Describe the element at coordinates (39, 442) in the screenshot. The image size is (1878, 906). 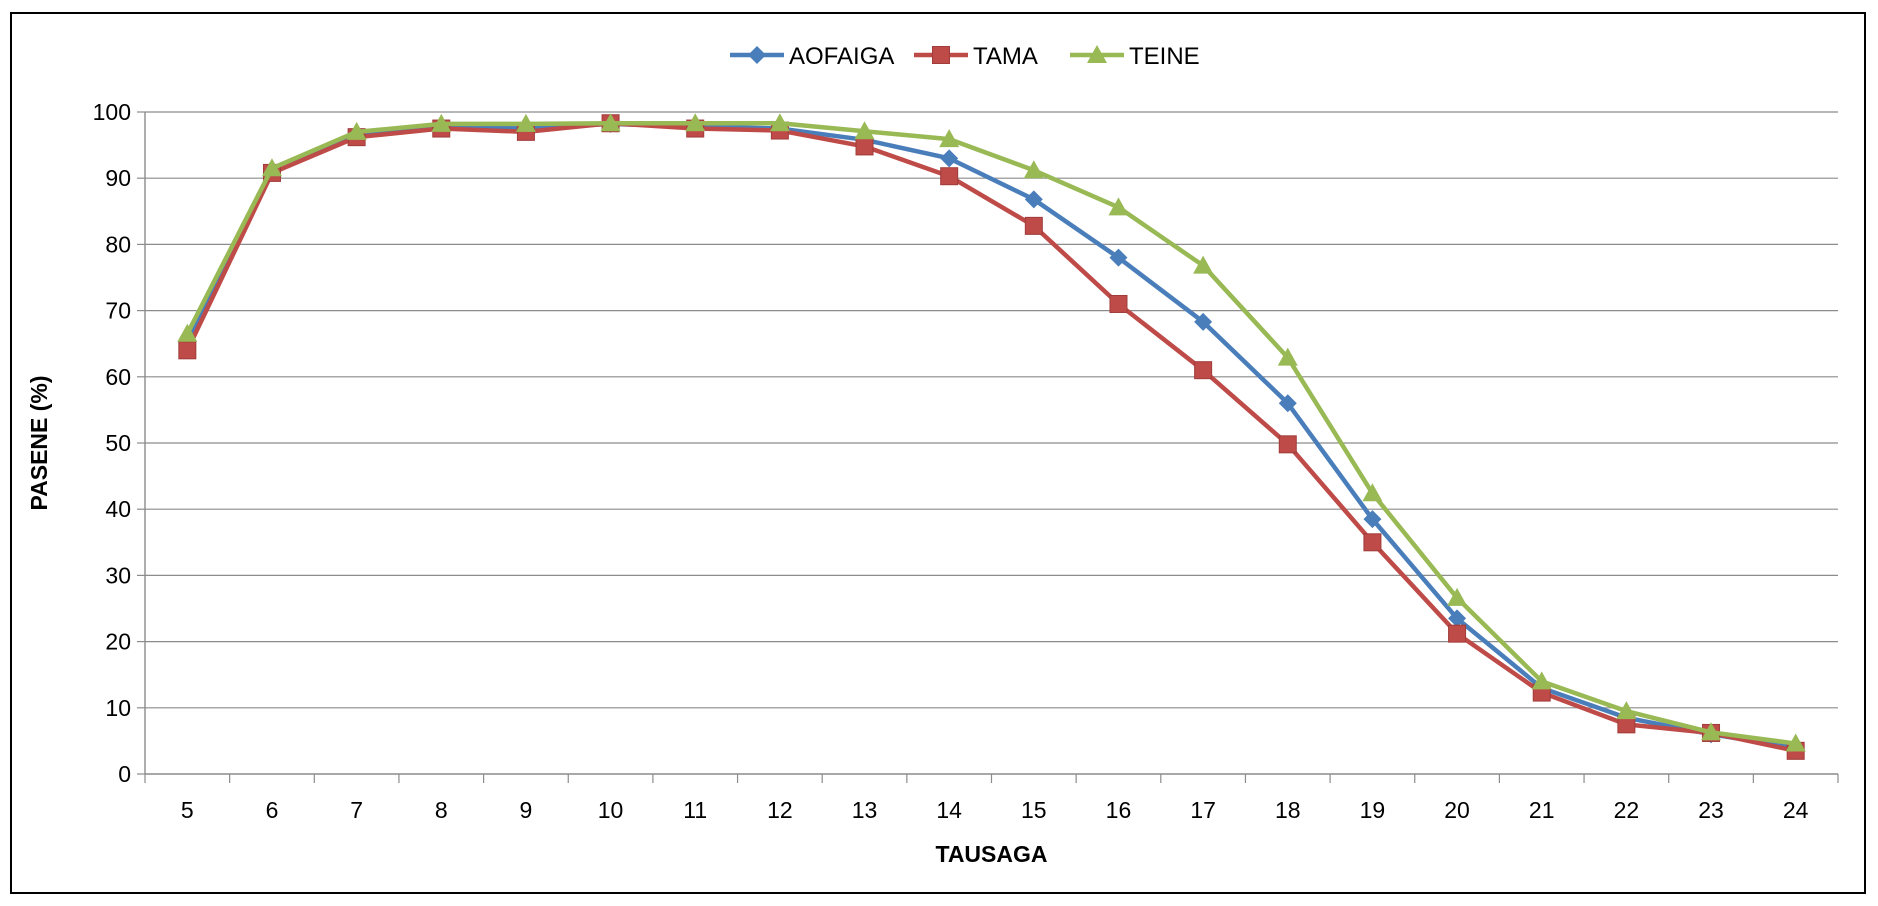
I see `y-axis-title: PASENE (%)` at that location.